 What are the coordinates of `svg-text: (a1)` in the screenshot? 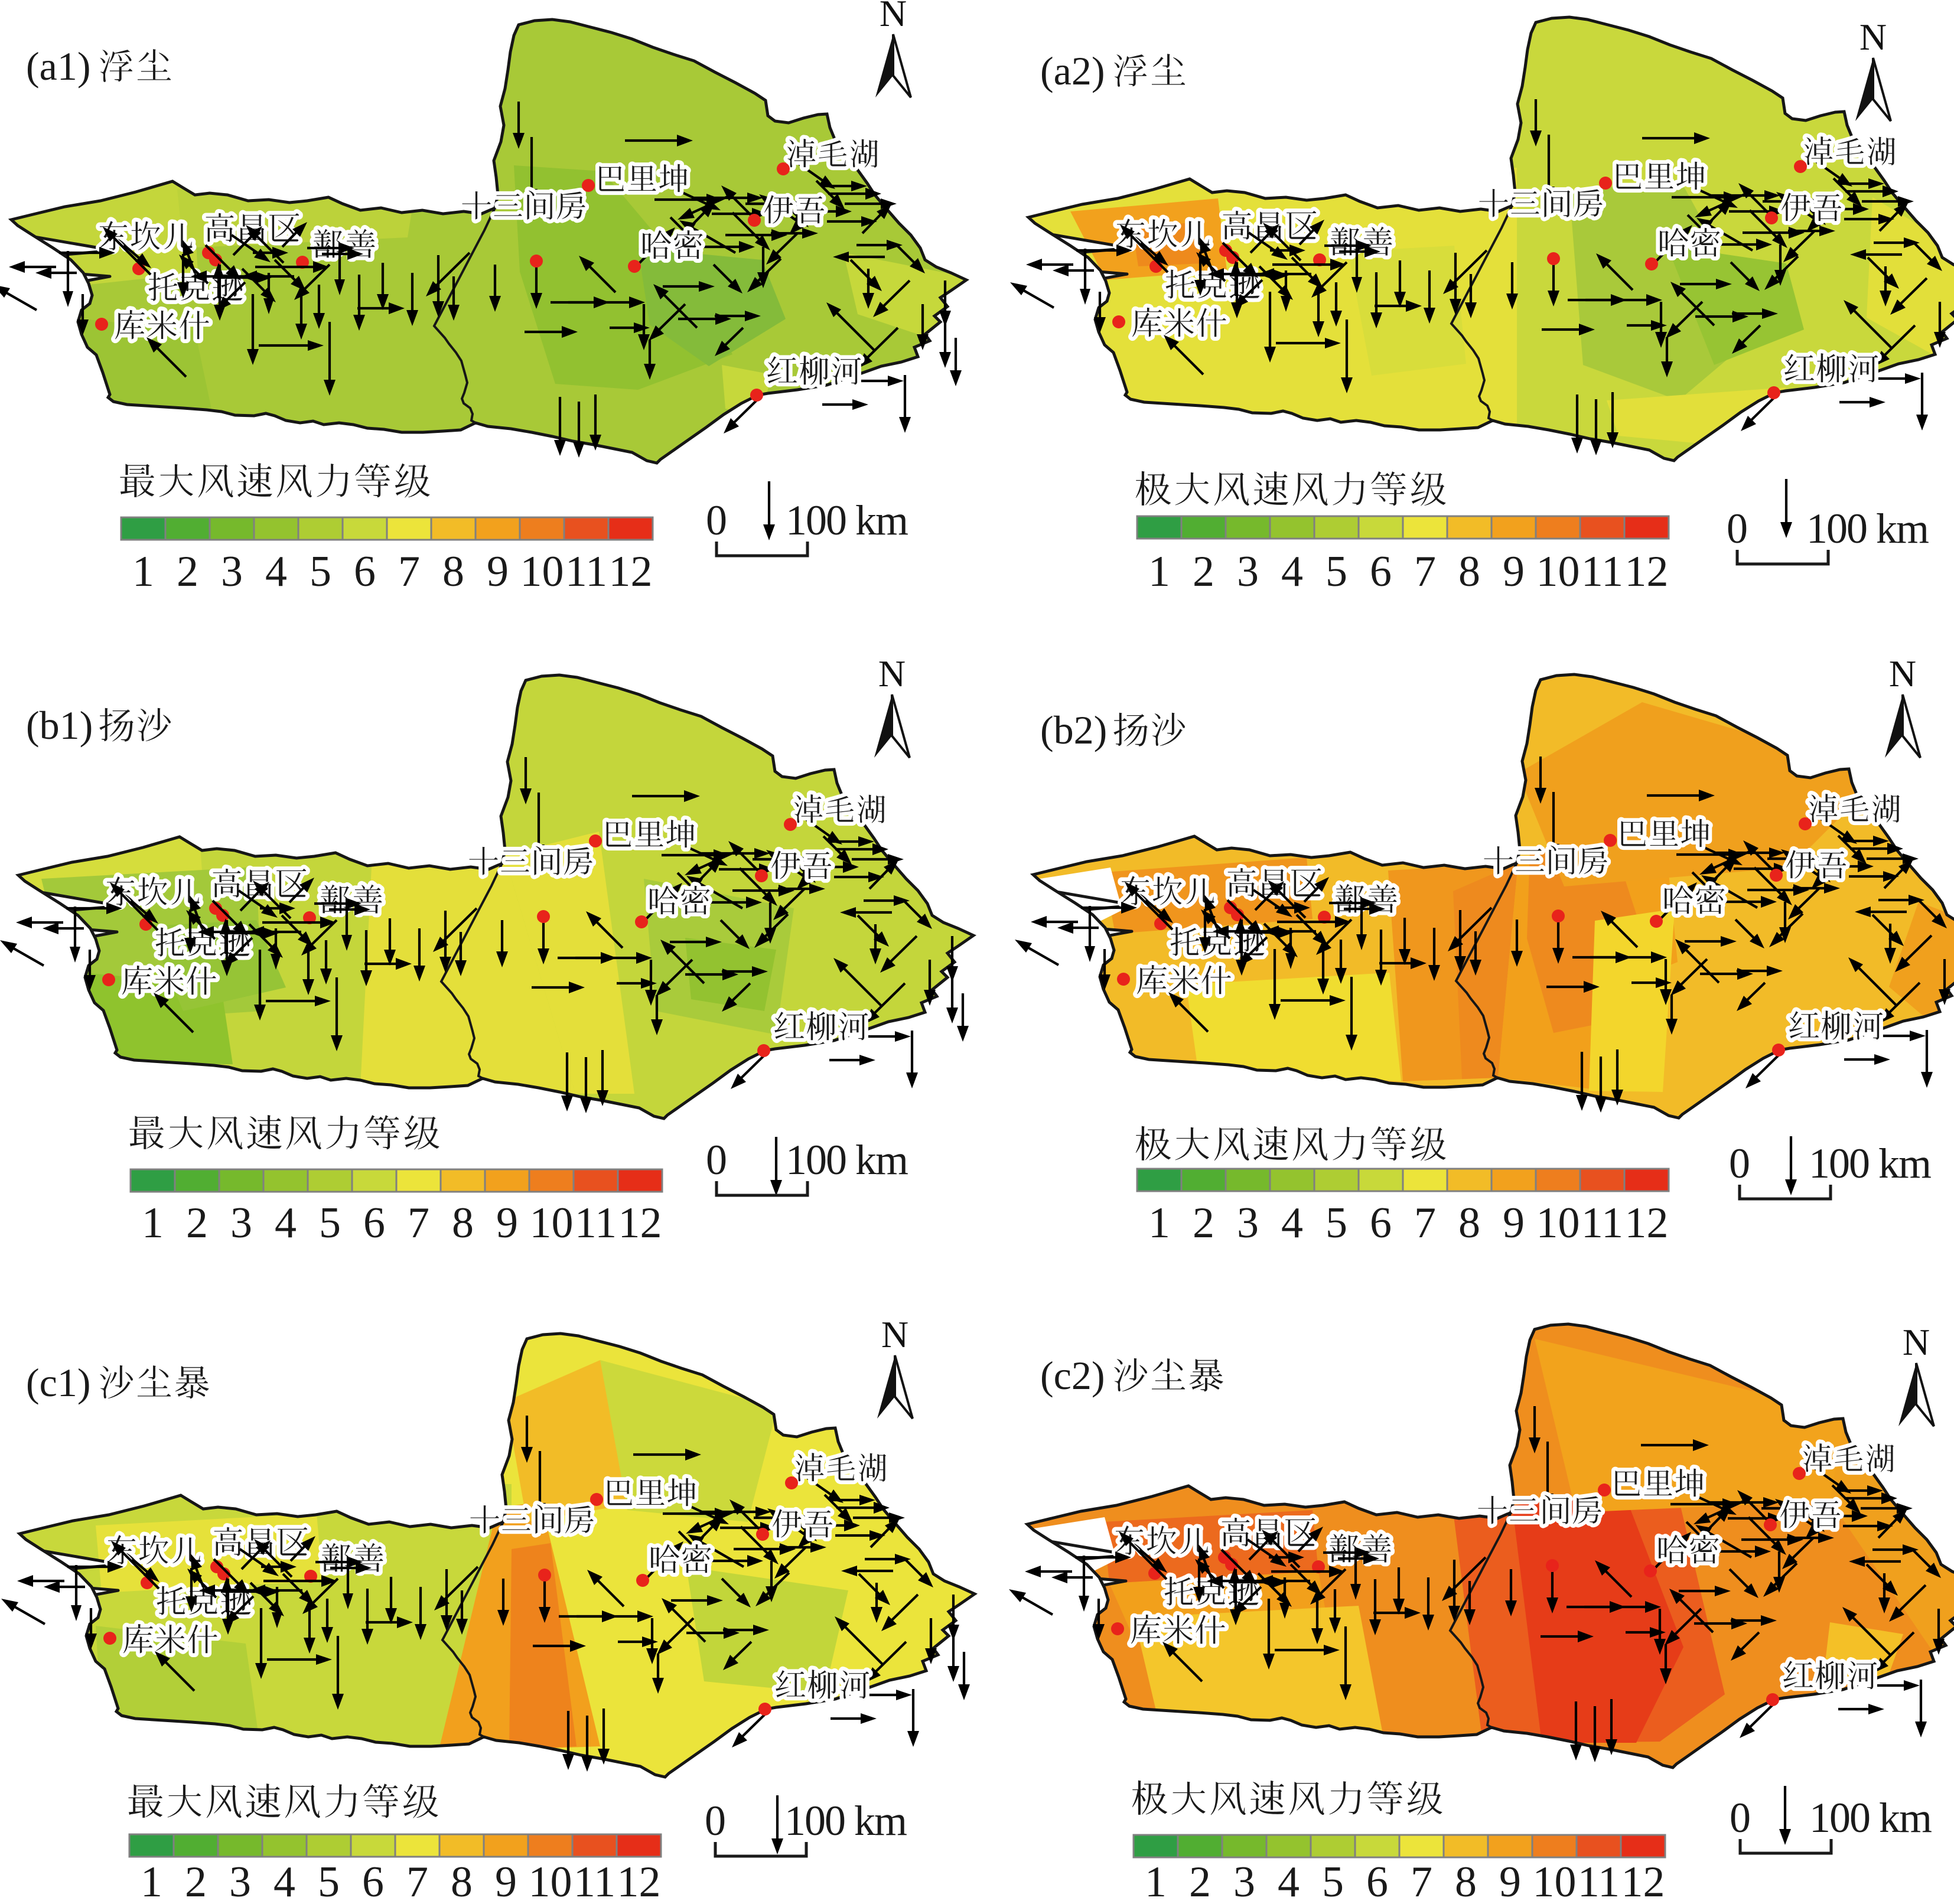 It's located at (58, 66).